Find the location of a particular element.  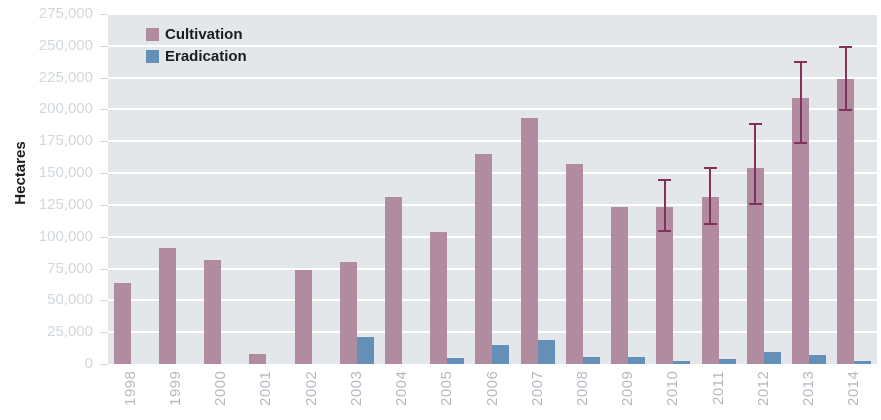

x-tick-label-2006: 2006 is located at coordinates (492, 389).